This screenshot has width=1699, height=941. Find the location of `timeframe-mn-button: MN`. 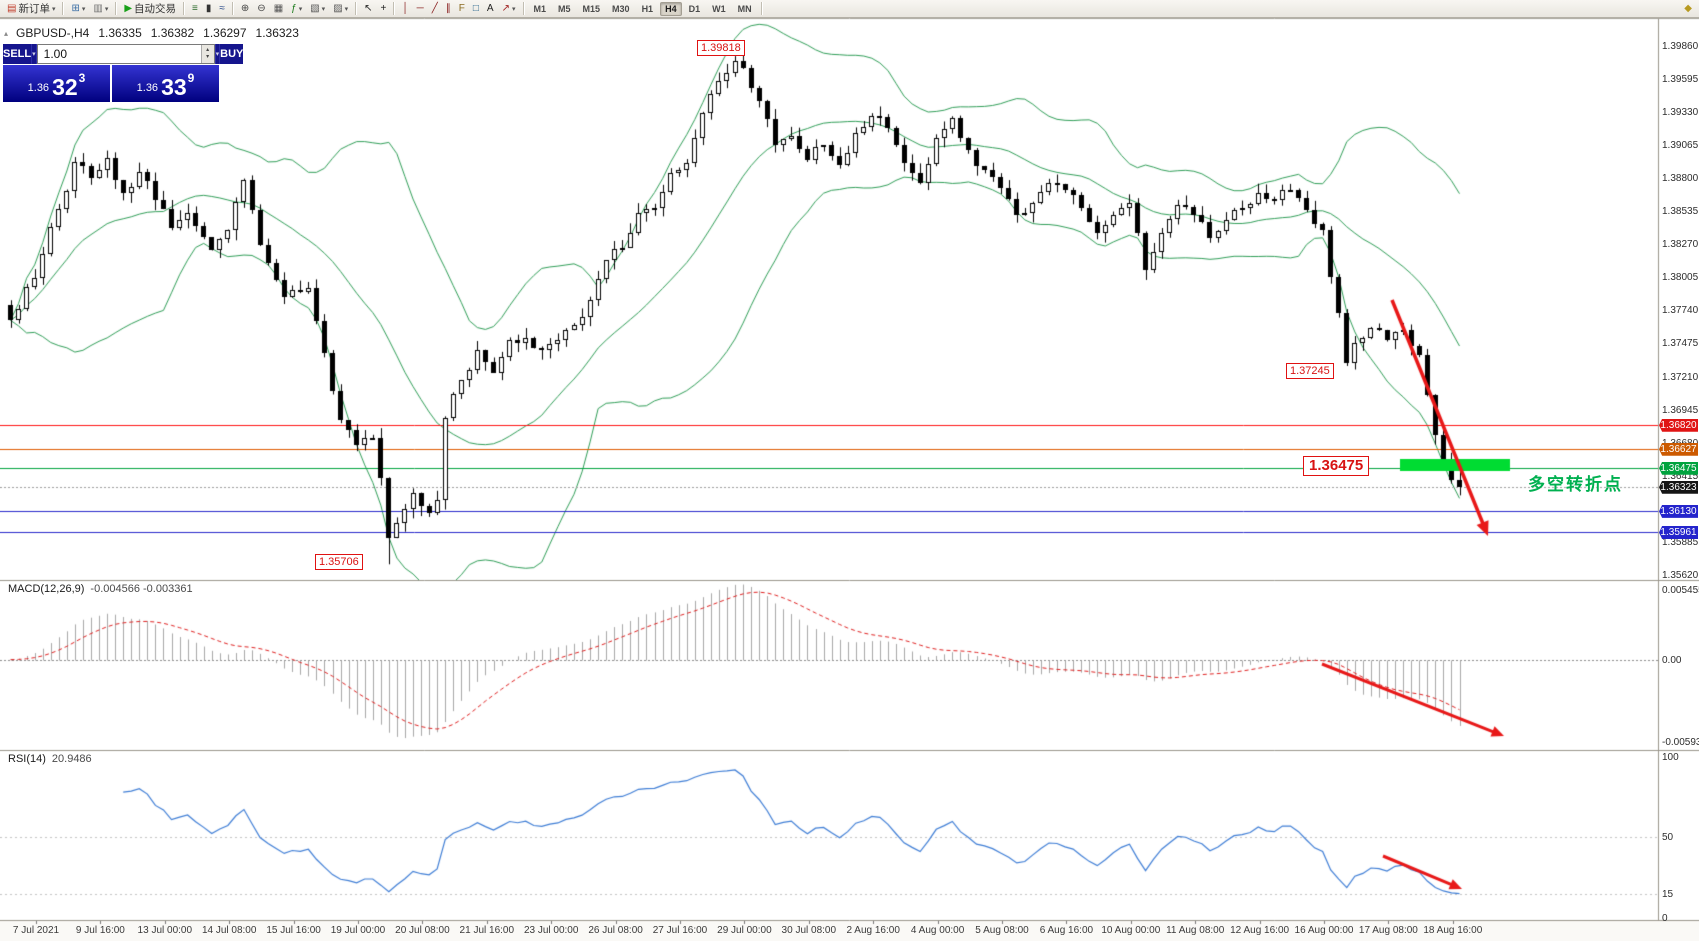

timeframe-mn-button: MN is located at coordinates (744, 8).